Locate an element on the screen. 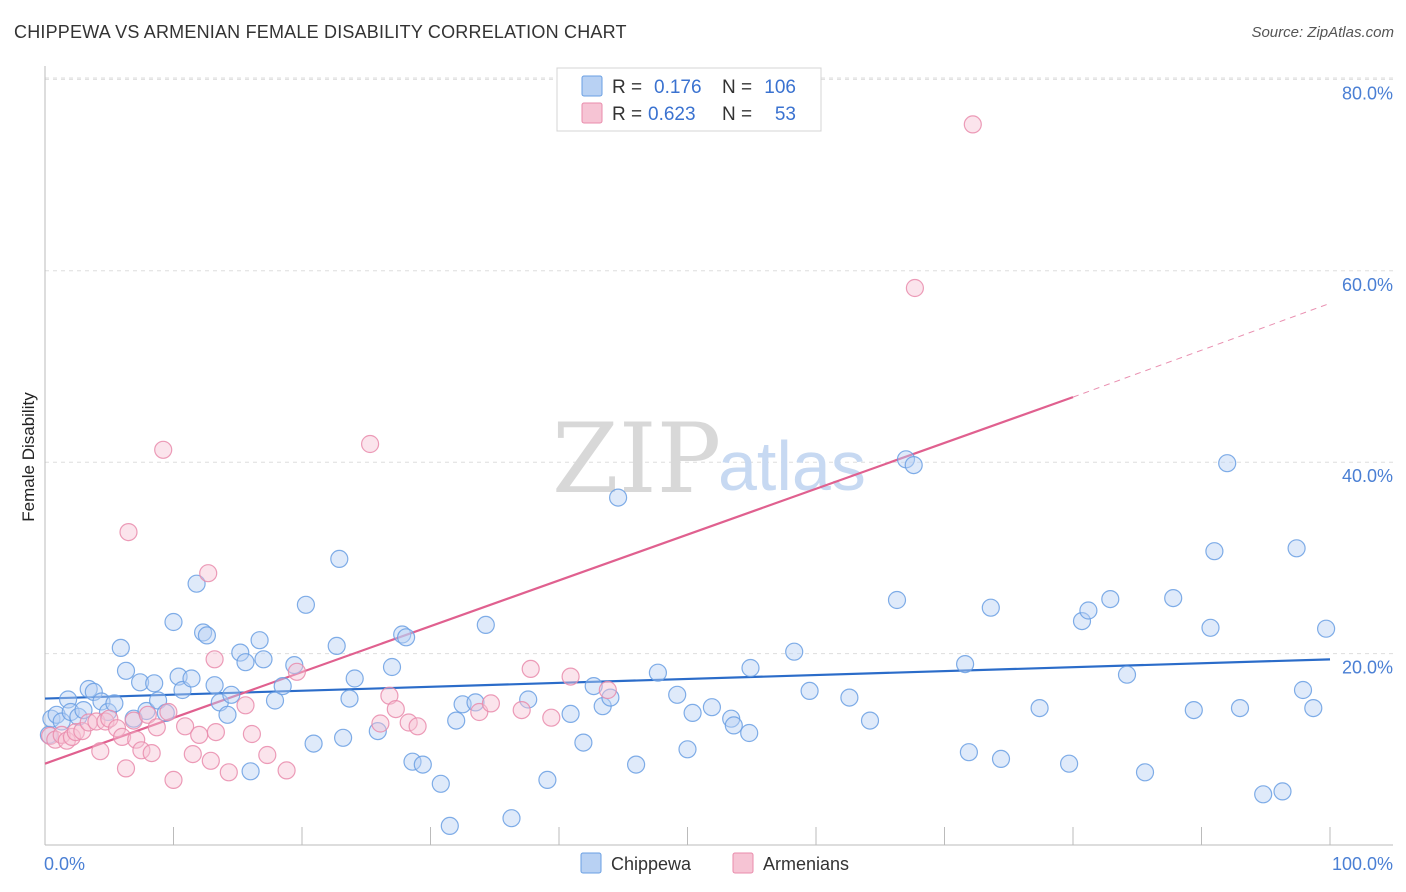 Image resolution: width=1406 pixels, height=892 pixels. legend-n-label-chippewa: N = is located at coordinates (737, 87).